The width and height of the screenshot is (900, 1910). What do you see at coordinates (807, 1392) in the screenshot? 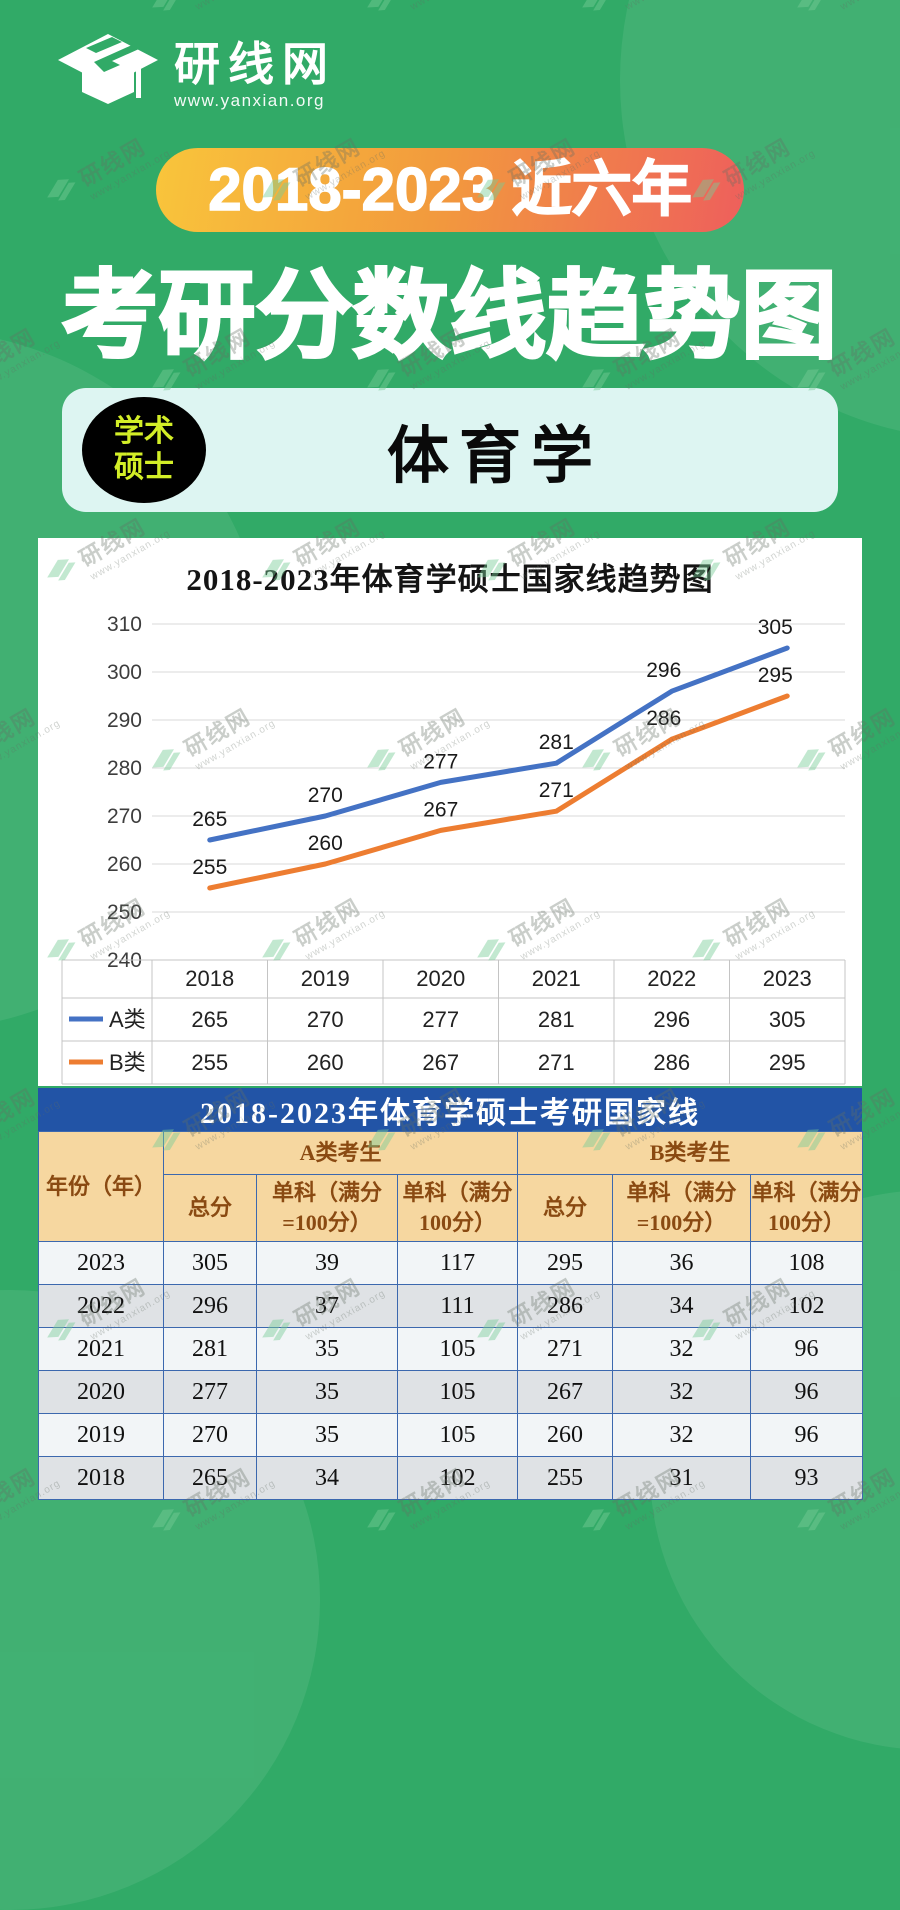
I see `table-cell: 96` at bounding box center [807, 1392].